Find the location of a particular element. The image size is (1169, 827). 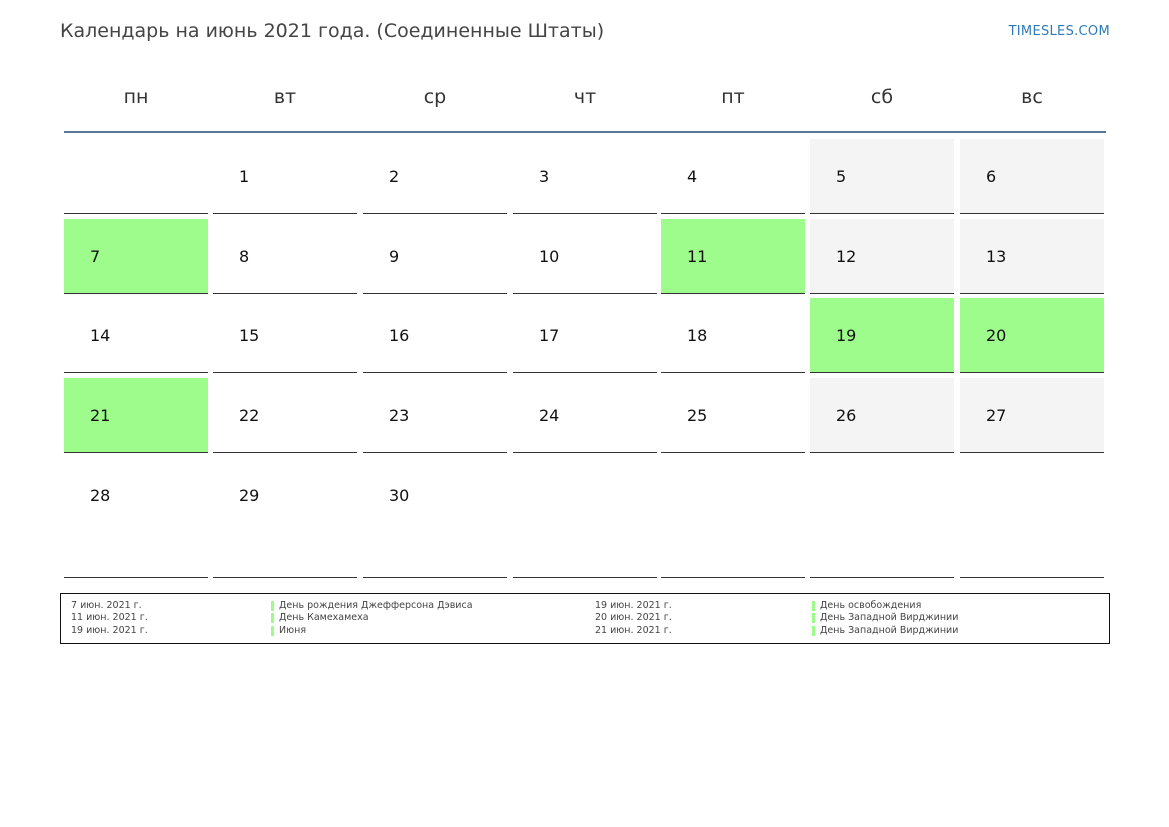

legend-holiday-name: День рождения Джефферсона Дэвиса is located at coordinates (376, 605).